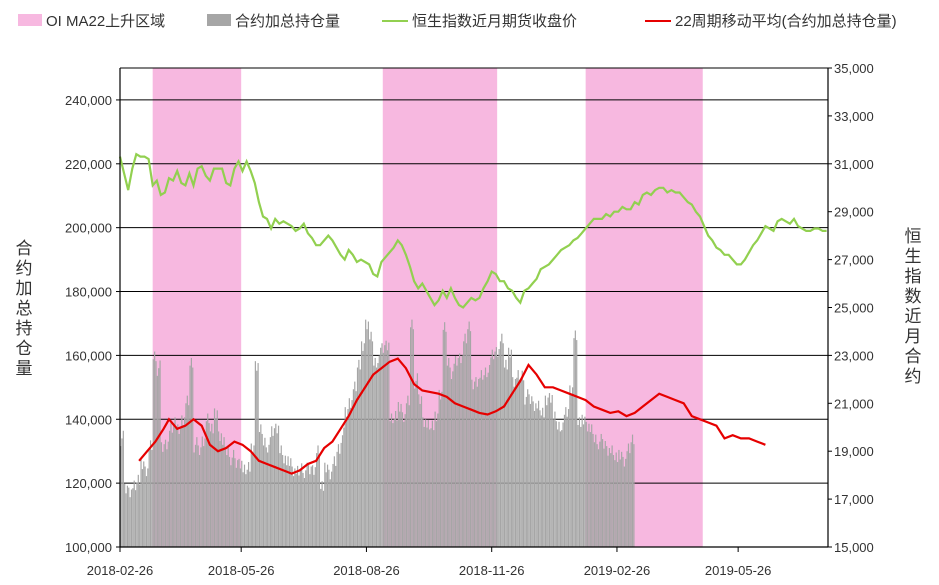  I want to click on axis-title-char: 加, so click(24, 288).